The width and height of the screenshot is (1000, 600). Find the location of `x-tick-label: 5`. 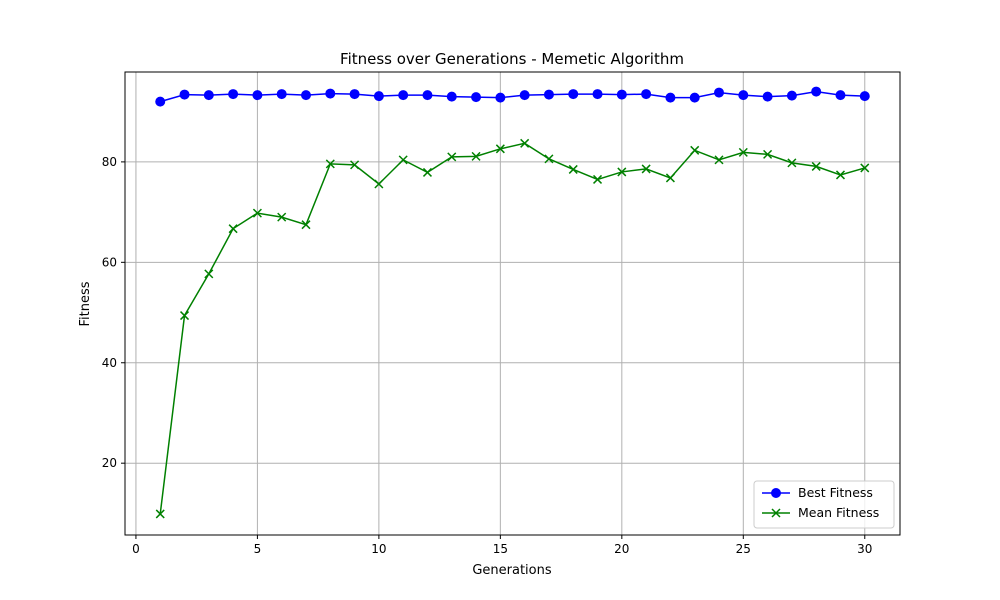

x-tick-label: 5 is located at coordinates (258, 549).